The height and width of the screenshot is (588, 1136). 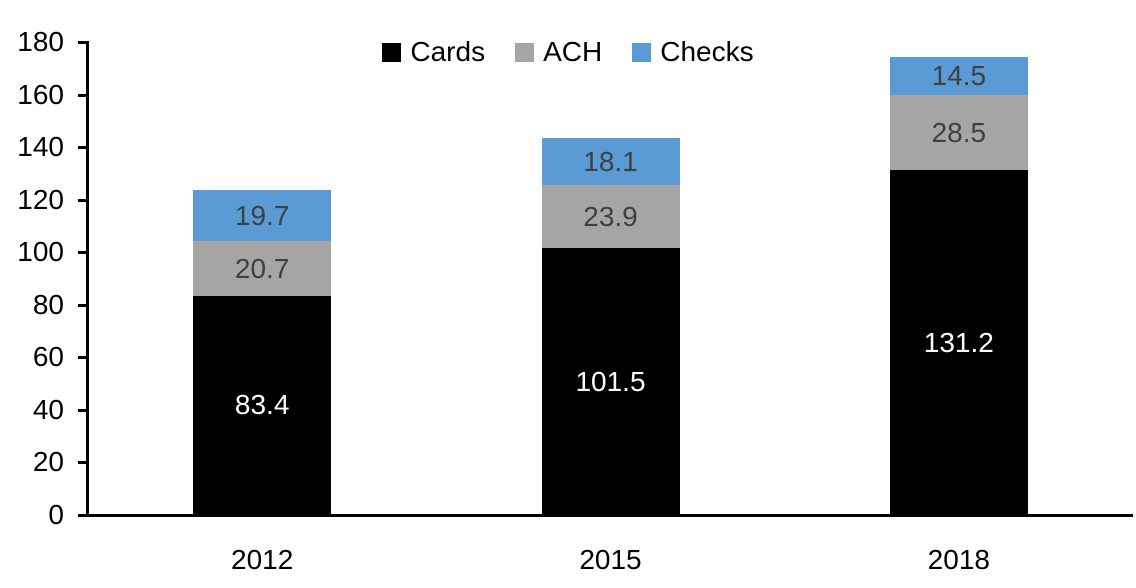 I want to click on x-axis-label-2015: 2015, so click(x=610, y=559).